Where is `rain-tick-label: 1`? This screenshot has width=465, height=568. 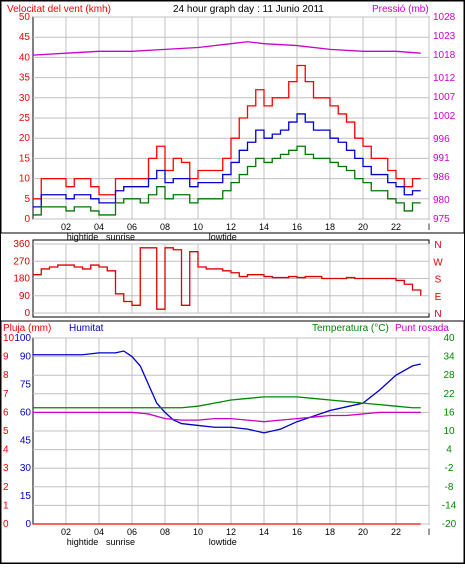 rain-tick-label: 1 is located at coordinates (6, 505).